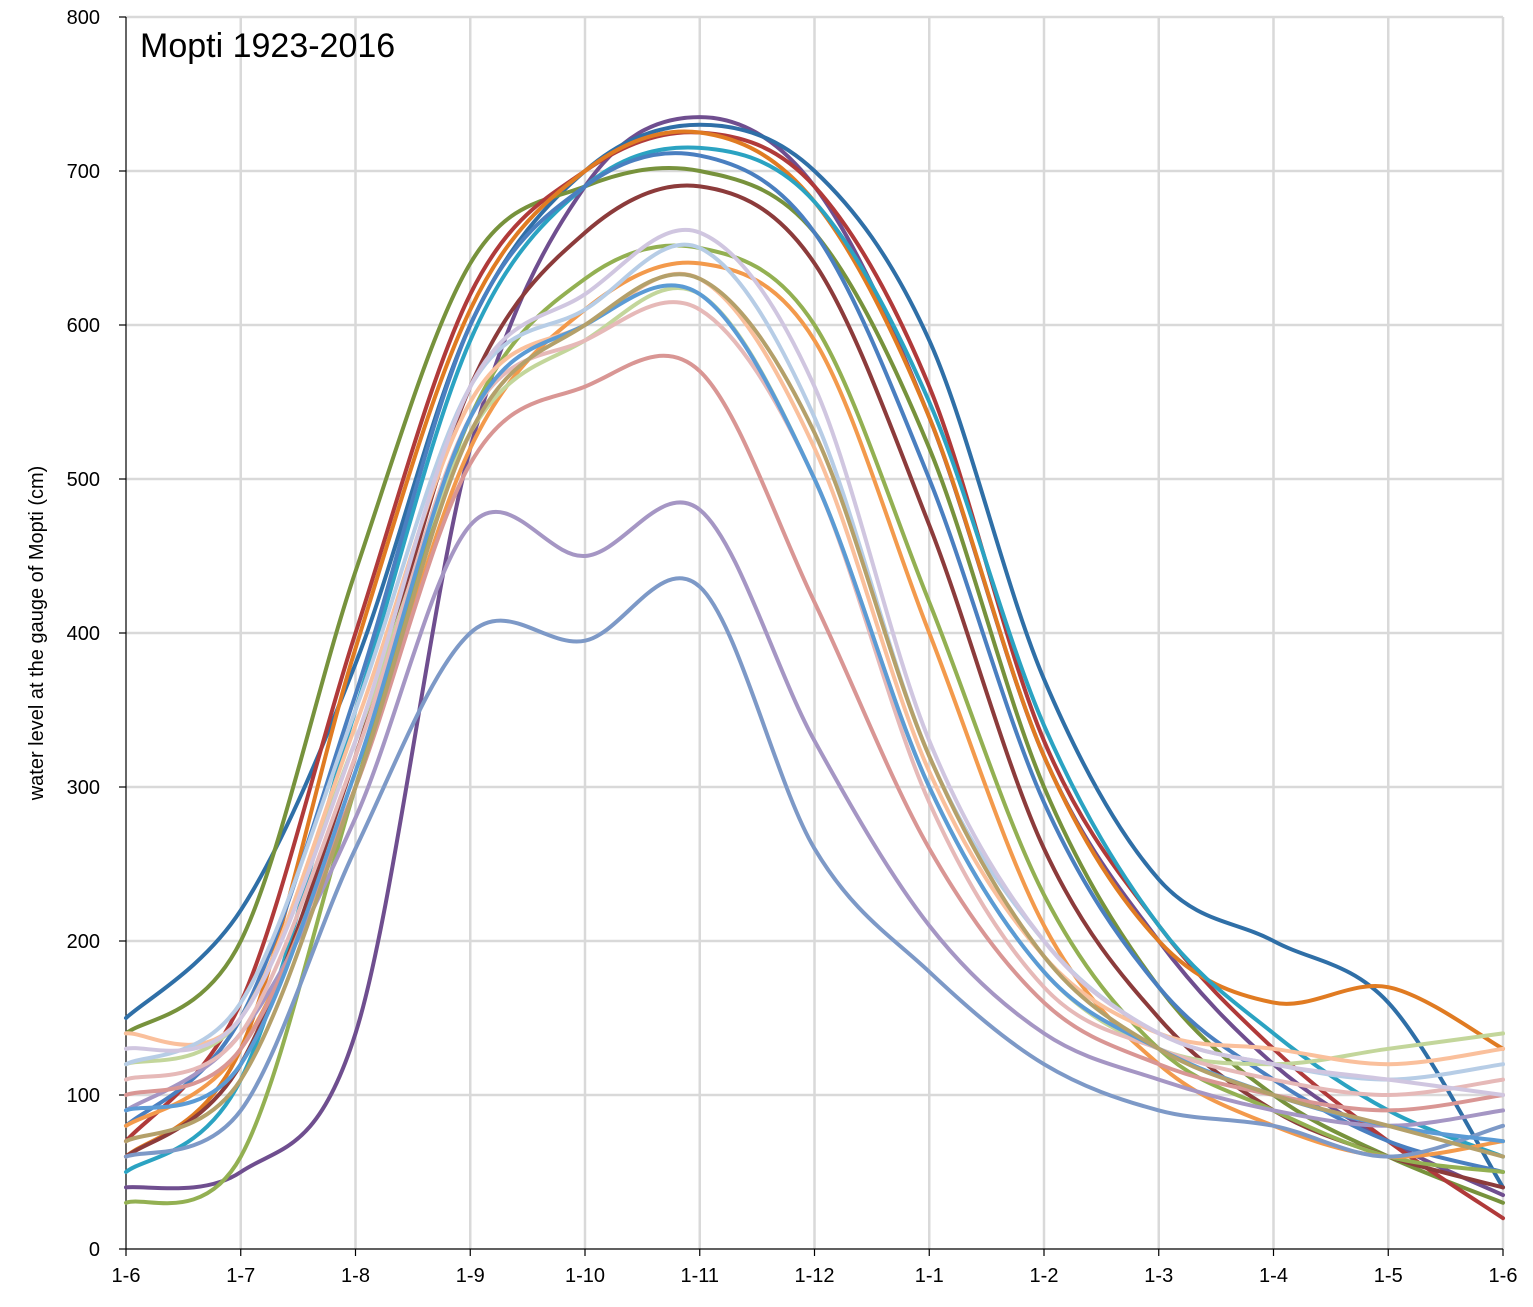 The image size is (1533, 1307). What do you see at coordinates (699, 1276) in the screenshot?
I see `x-tick-label: 1-11` at bounding box center [699, 1276].